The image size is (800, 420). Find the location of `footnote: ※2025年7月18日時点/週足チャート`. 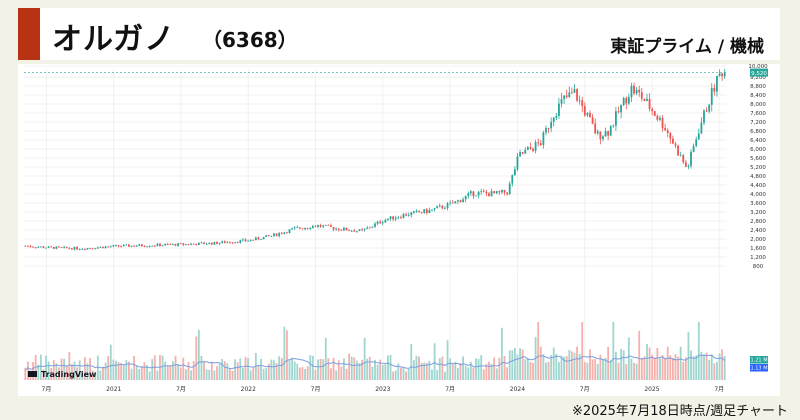

footnote: ※2025年7月18日時点/週足チャート is located at coordinates (679, 411).